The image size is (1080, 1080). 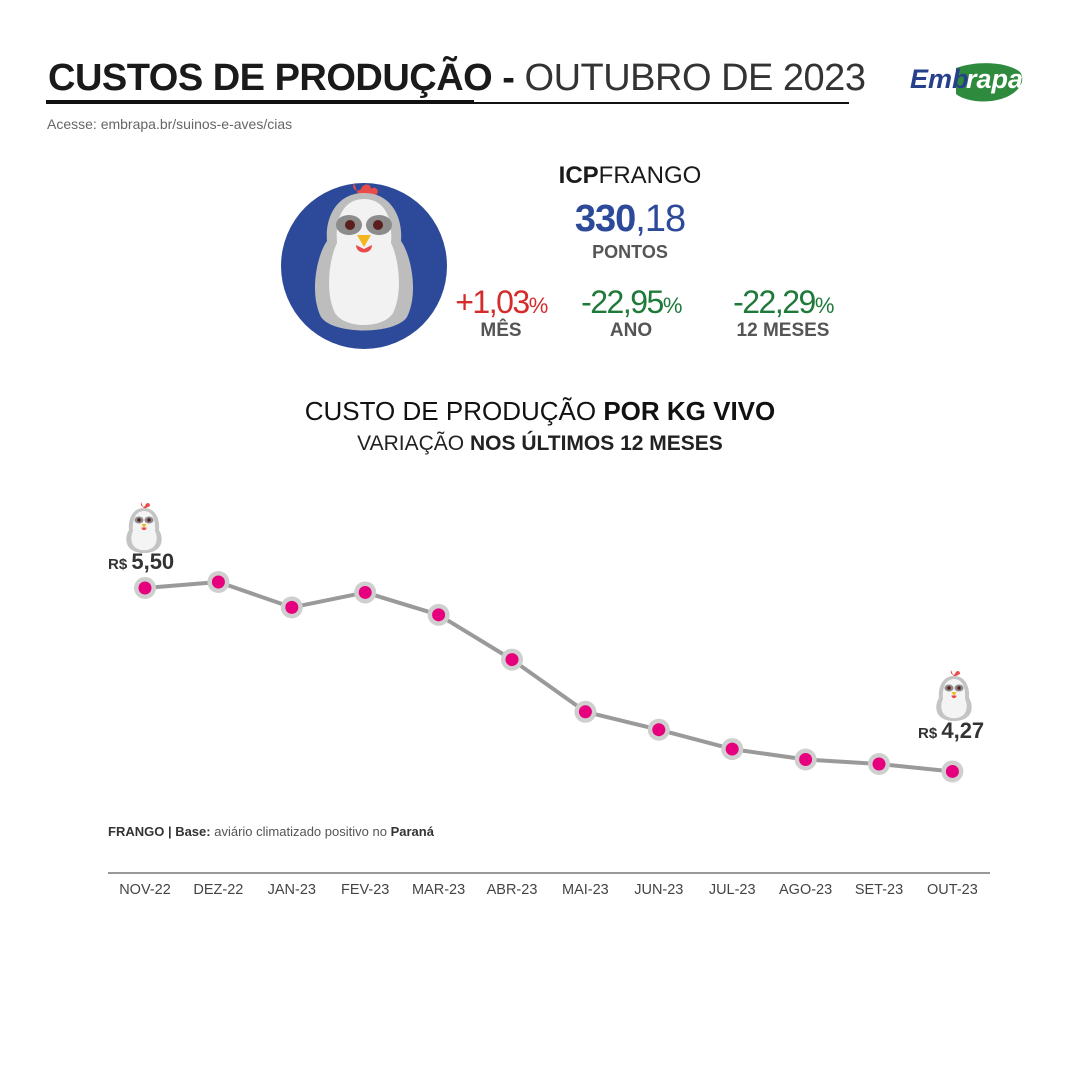 What do you see at coordinates (596, 443) in the screenshot?
I see `chart-subtitle-bold: NOS ÚLTIMOS 12 MESES` at bounding box center [596, 443].